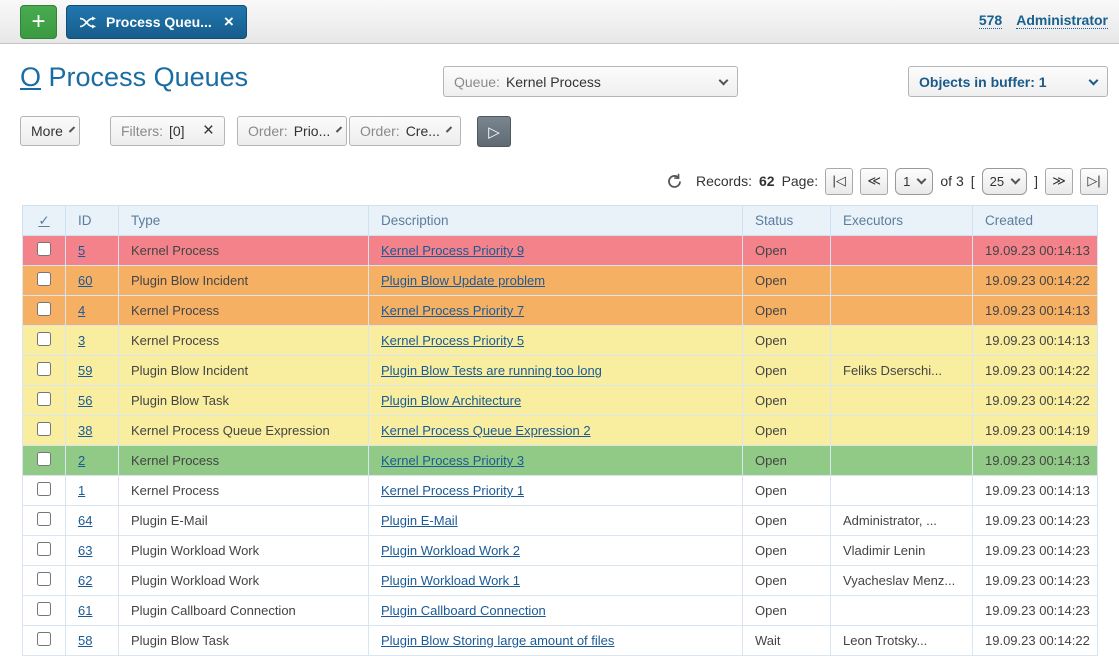 The image size is (1119, 656). I want to click on row-description-link: Kernel Process Priority 1, so click(453, 490).